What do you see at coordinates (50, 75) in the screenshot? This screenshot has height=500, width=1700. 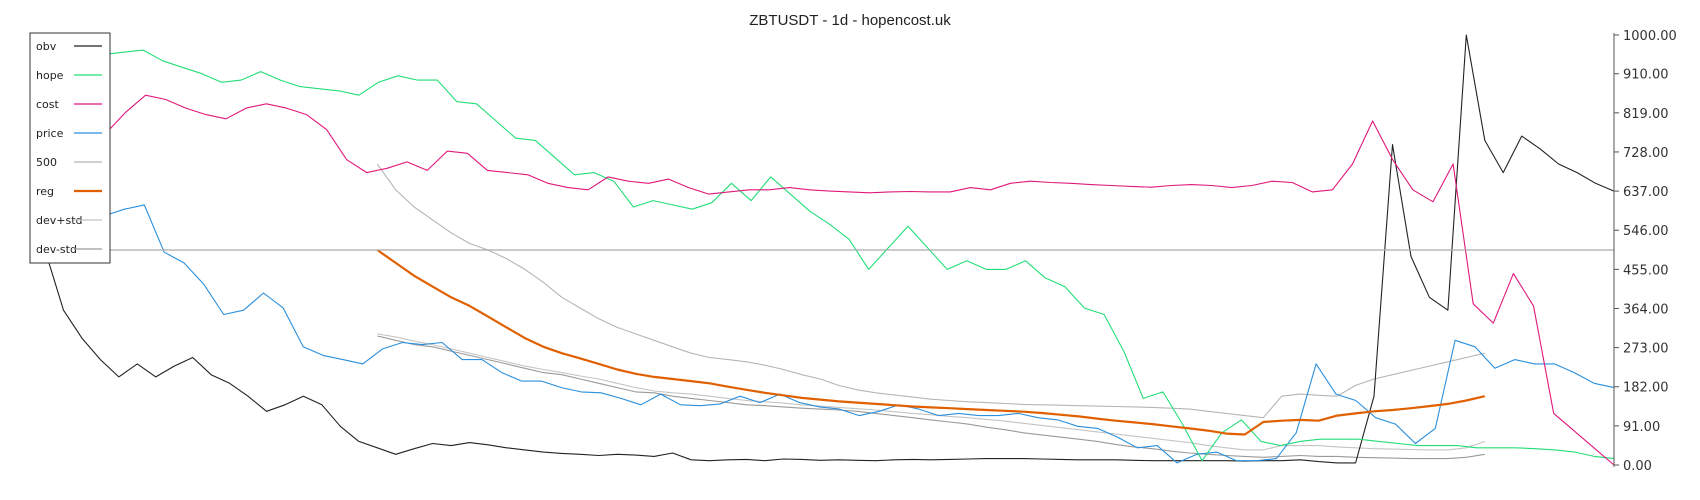 I see `legend-label: hope` at bounding box center [50, 75].